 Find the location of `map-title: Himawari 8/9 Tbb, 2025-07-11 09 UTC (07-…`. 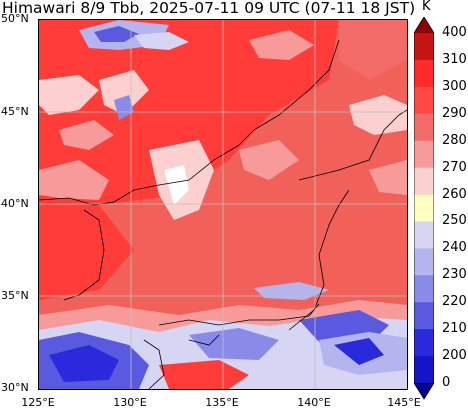

map-title: Himawari 8/9 Tbb, 2025-07-11 09 UTC (07-… is located at coordinates (209, 8).